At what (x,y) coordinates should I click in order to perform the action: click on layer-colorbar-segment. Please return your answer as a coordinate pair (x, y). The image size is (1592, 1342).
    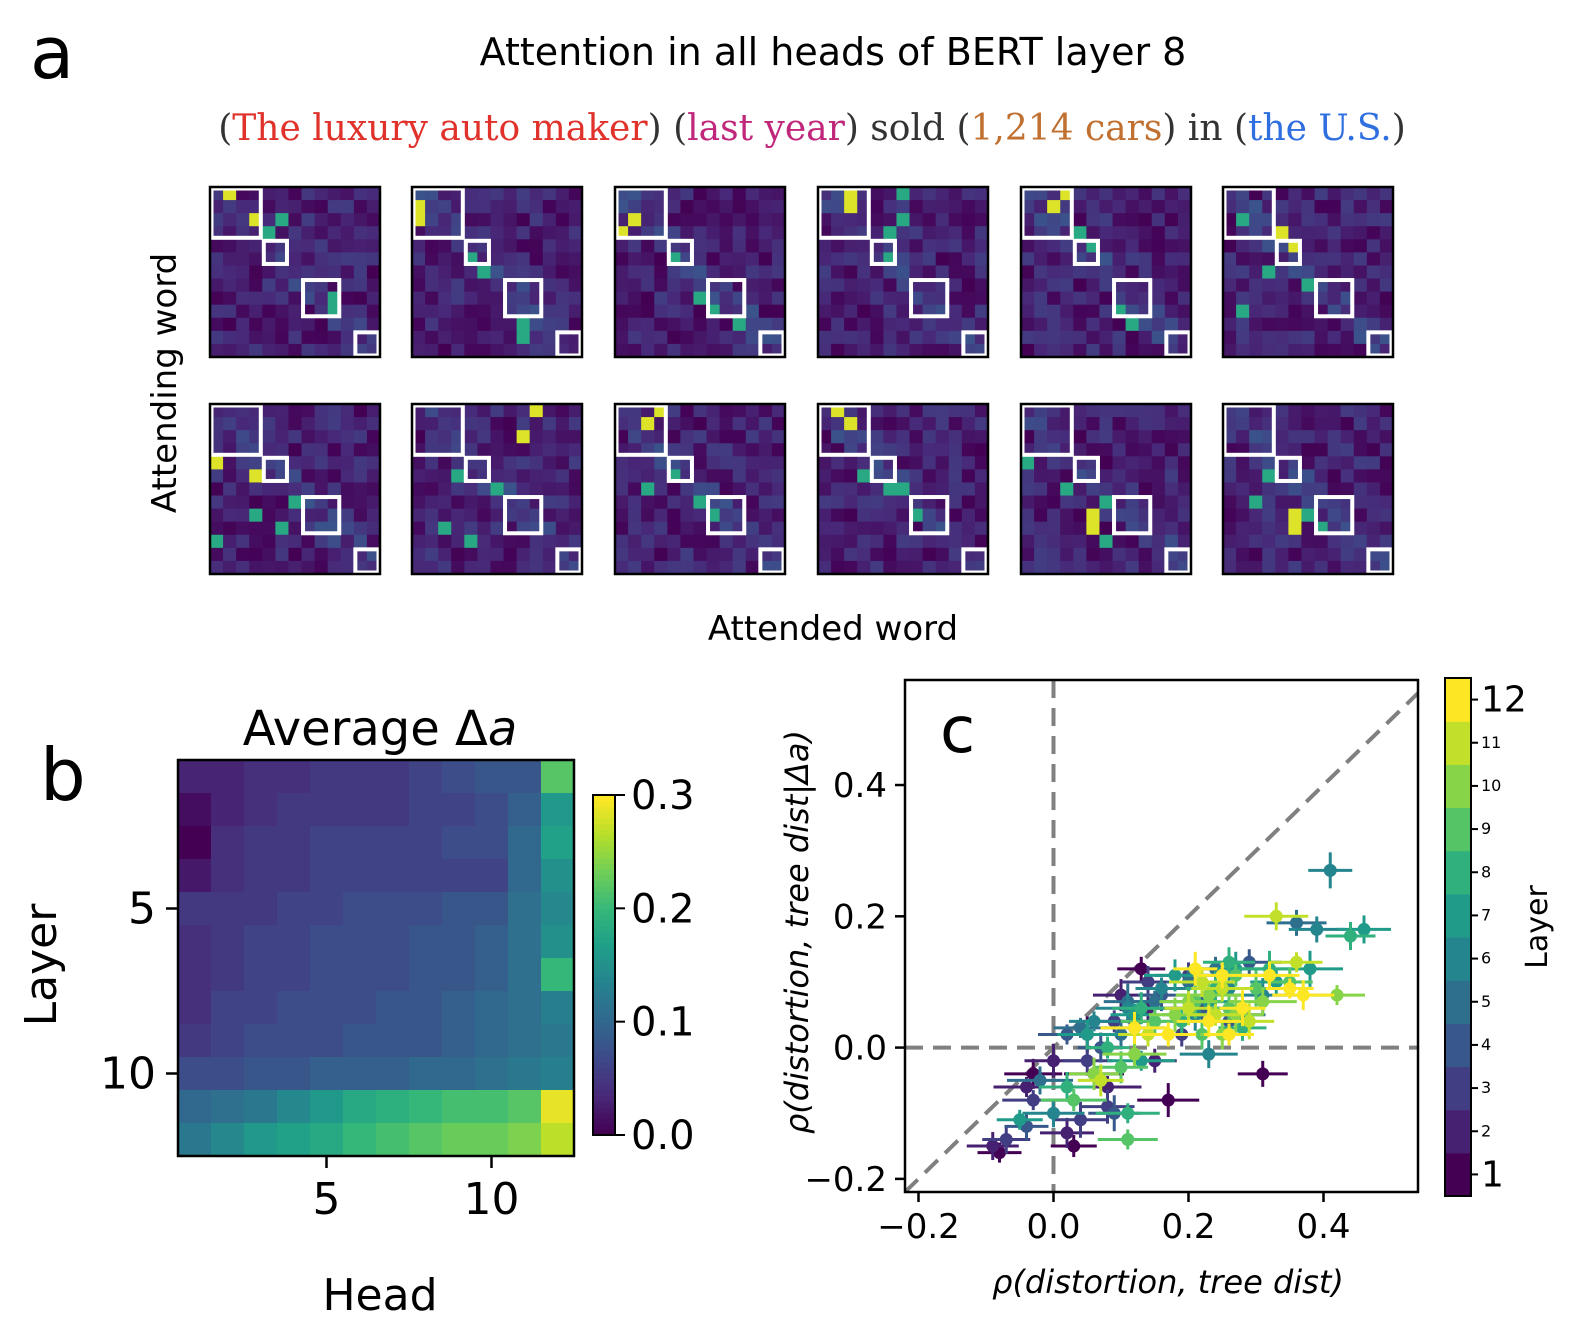
    Looking at the image, I should click on (1458, 1174).